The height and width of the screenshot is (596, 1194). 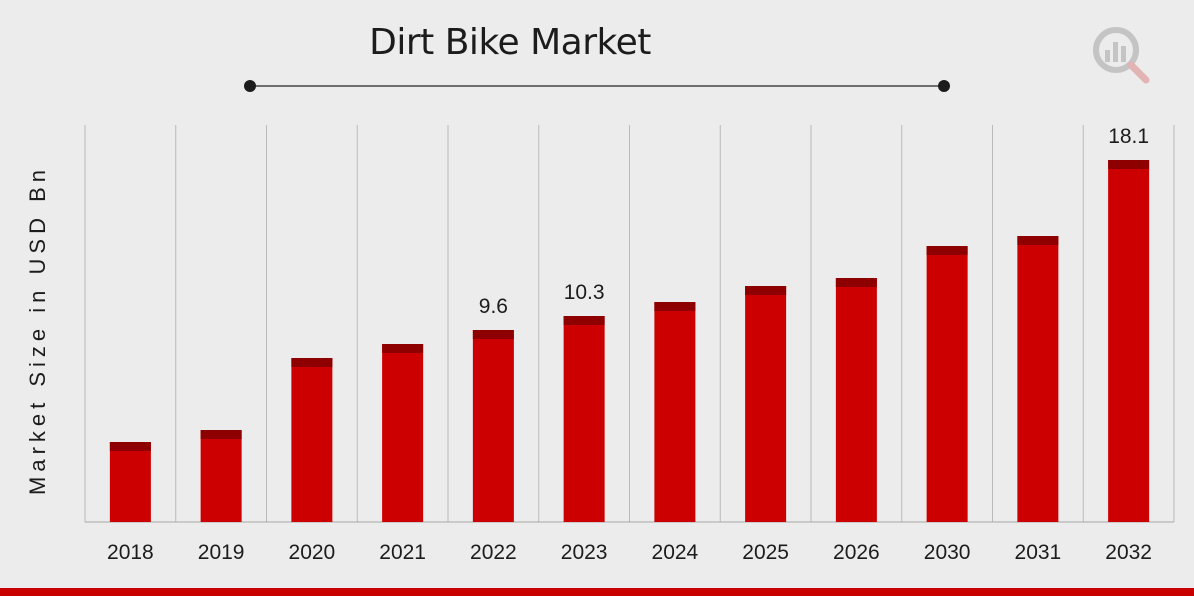 What do you see at coordinates (856, 400) in the screenshot?
I see `bar-2026` at bounding box center [856, 400].